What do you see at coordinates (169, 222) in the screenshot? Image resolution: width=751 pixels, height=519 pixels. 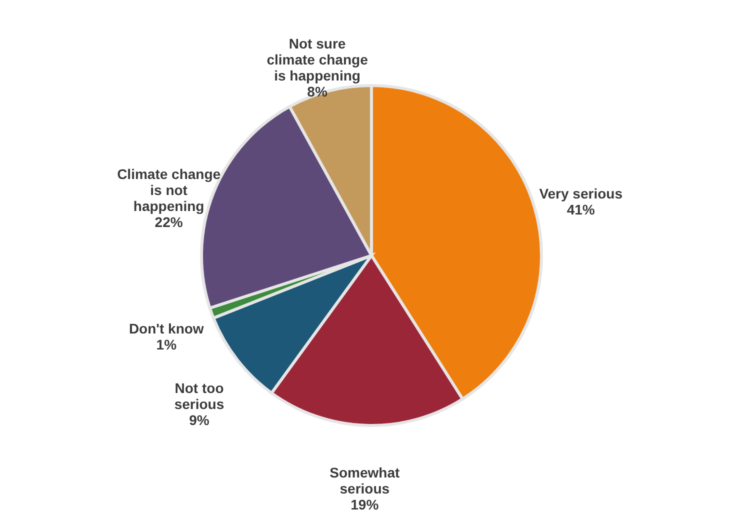 I see `data-label: 22%` at bounding box center [169, 222].